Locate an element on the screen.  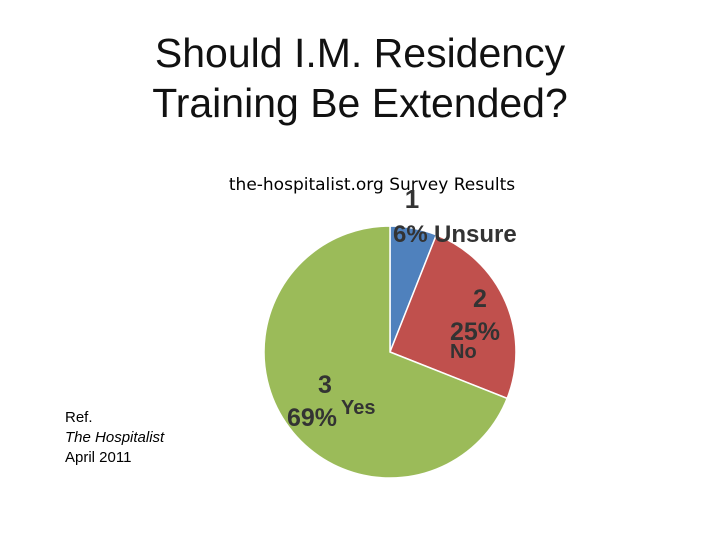
slice-category-label-unsure: Unsure is located at coordinates (475, 234).